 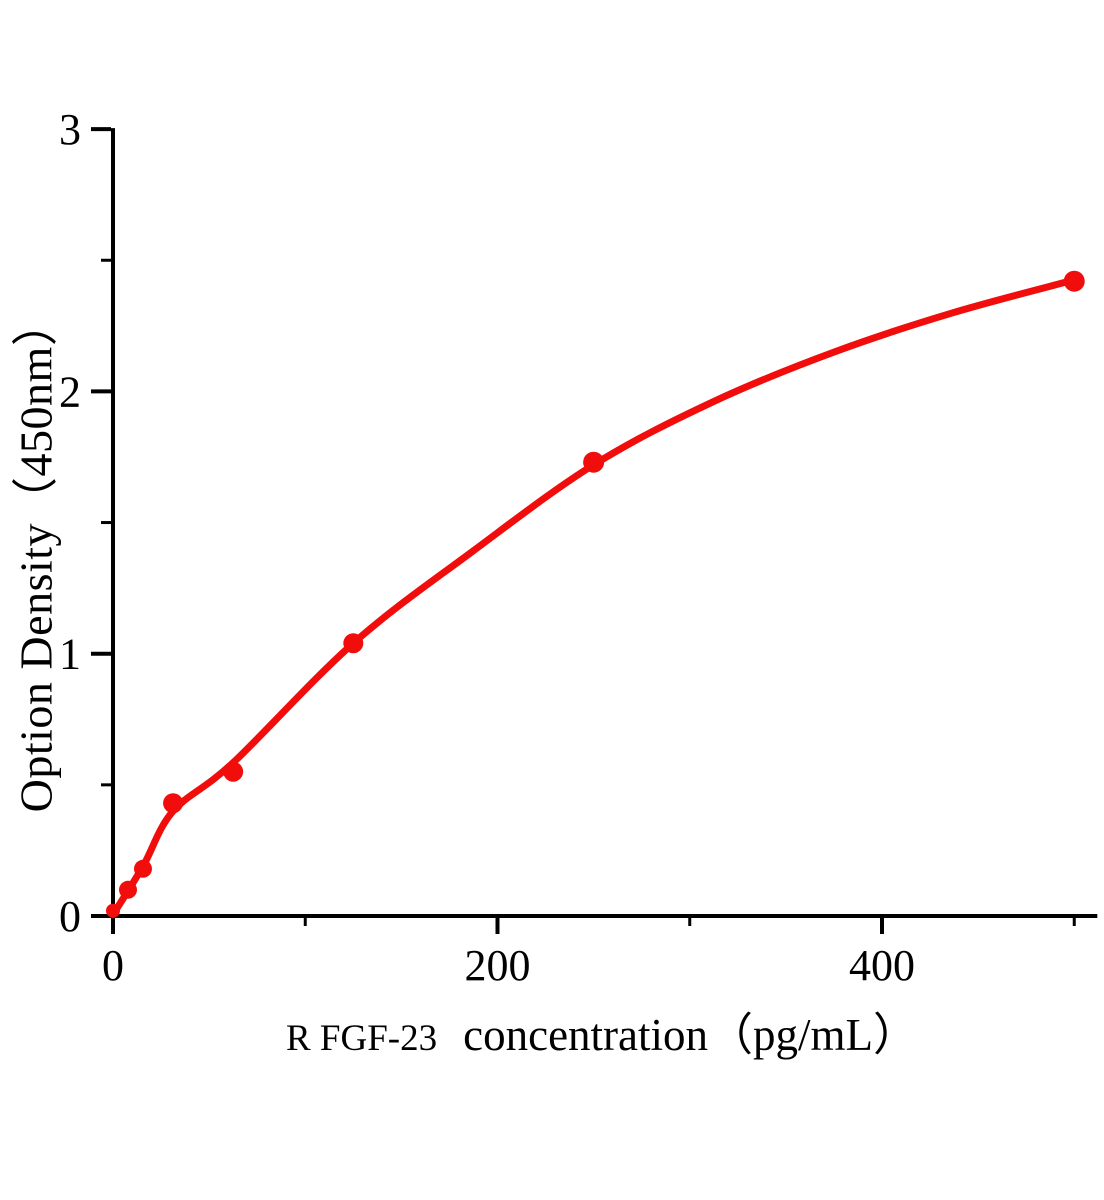 I want to click on x-tick-label: 0, so click(x=113, y=965).